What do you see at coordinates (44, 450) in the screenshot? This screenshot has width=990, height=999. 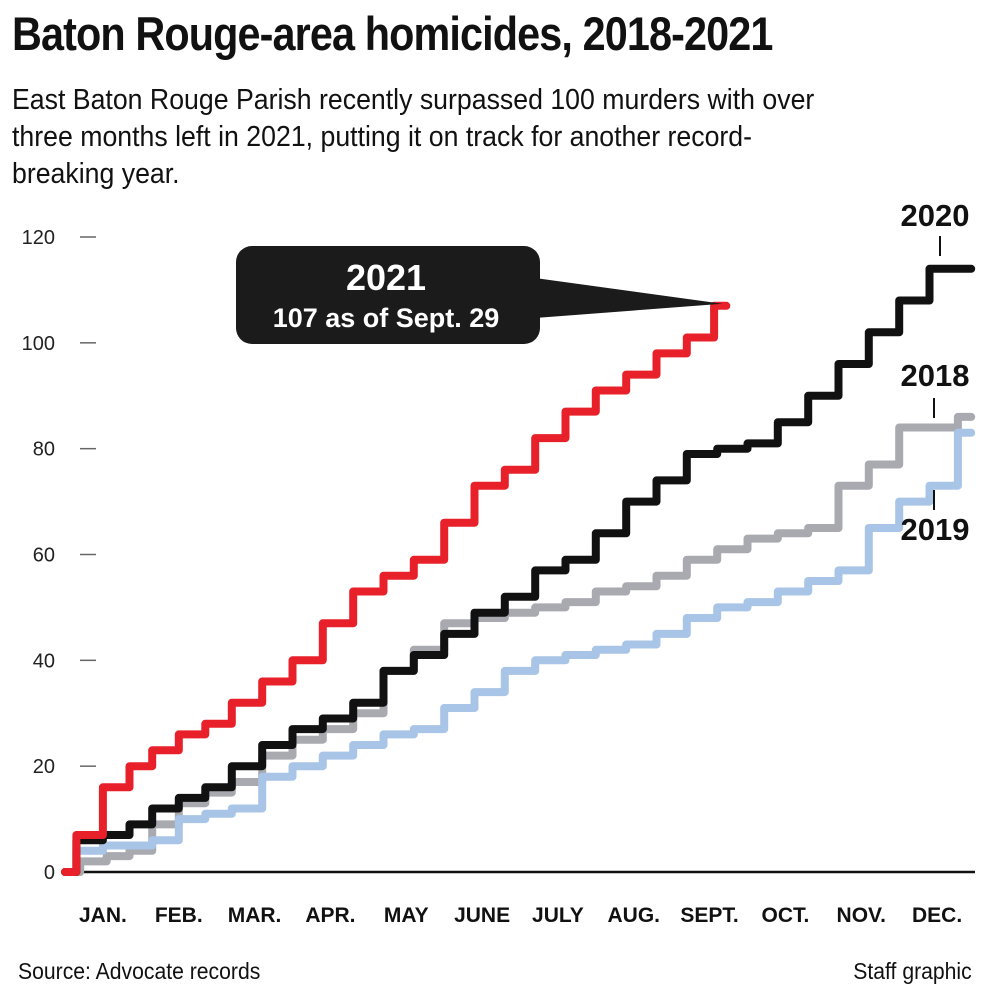 I see `y-tick-label: 80` at bounding box center [44, 450].